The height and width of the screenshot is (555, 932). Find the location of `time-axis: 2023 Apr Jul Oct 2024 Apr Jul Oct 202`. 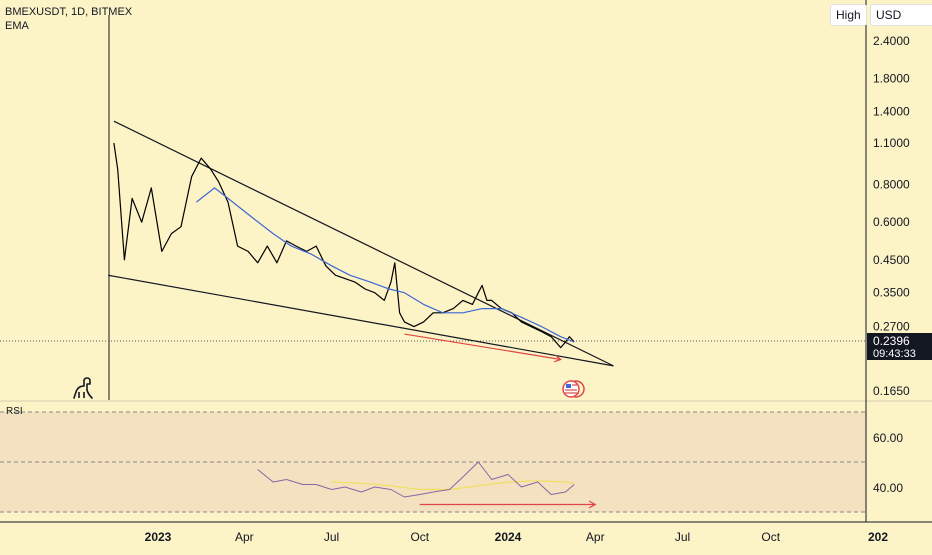

time-axis: 2023 Apr Jul Oct 2024 Apr Jul Oct 202 is located at coordinates (517, 537).